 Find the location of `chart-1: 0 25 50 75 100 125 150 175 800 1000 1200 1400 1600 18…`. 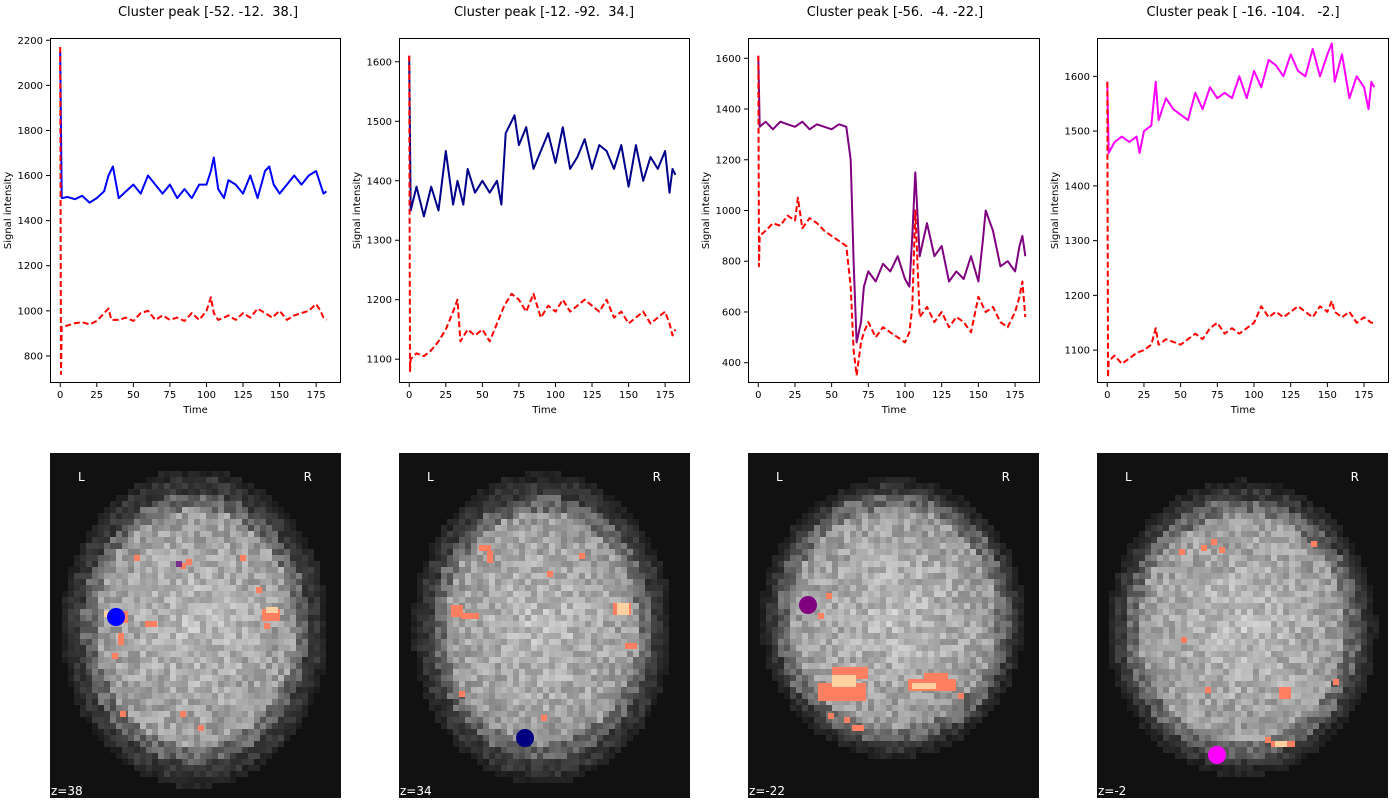

chart-1: 0 25 50 75 100 125 150 175 800 1000 1200 1400 1600 18… is located at coordinates (172, 226).